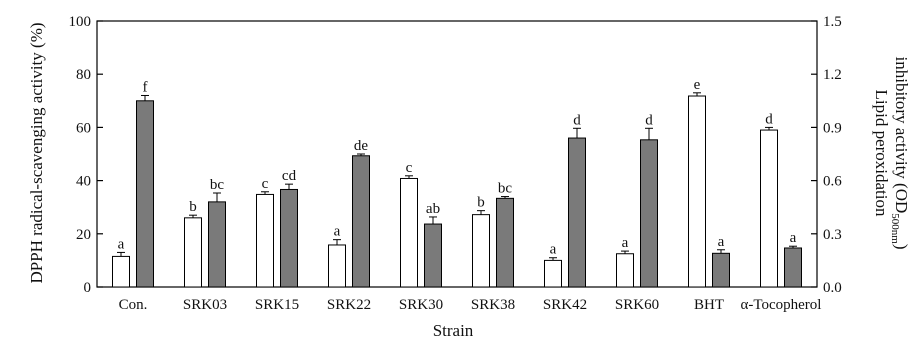  What do you see at coordinates (289, 176) in the screenshot?
I see `significance-label: cd` at bounding box center [289, 176].